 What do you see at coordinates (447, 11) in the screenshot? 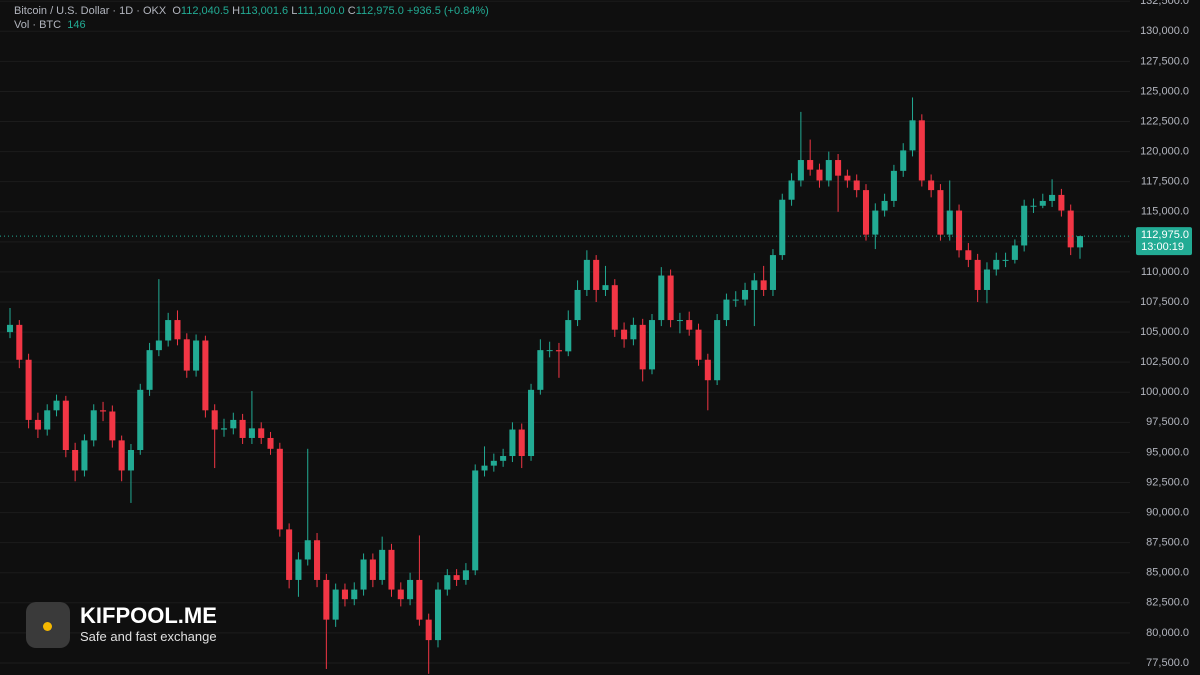
I see `change: +936.5 (+0.84%)` at bounding box center [447, 11].